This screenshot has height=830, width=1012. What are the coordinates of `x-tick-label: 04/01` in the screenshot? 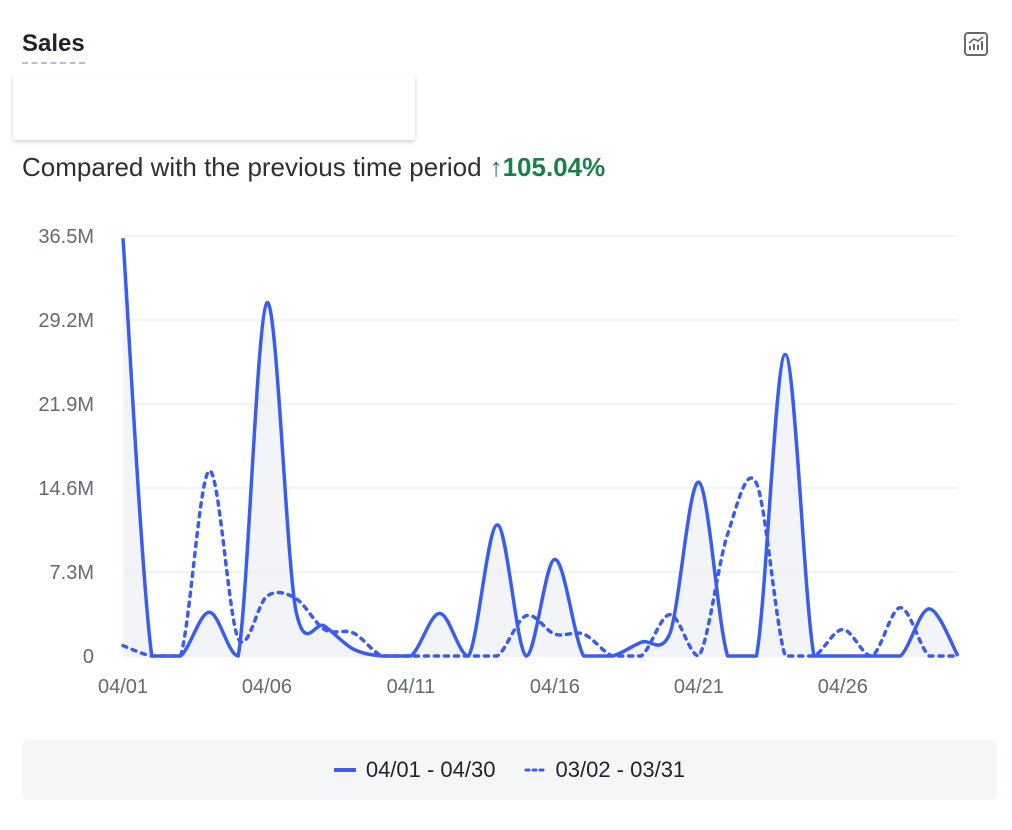 It's located at (123, 687).